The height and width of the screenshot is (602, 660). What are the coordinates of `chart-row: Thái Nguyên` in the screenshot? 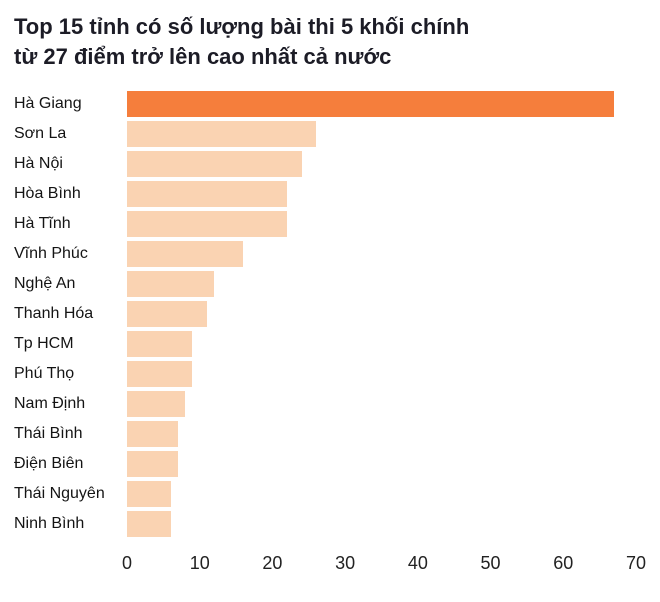 It's located at (325, 494).